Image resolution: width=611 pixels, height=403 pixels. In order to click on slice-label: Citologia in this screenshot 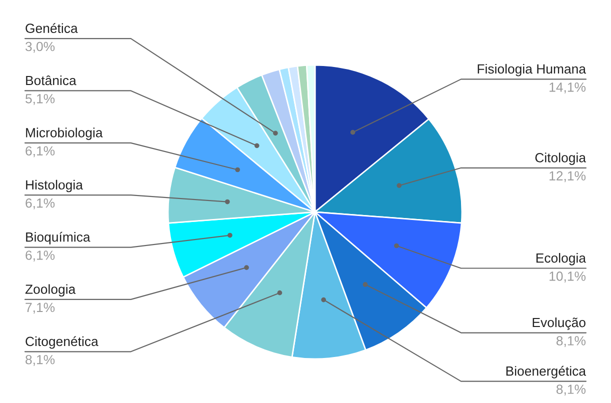, I will do `click(560, 158)`.